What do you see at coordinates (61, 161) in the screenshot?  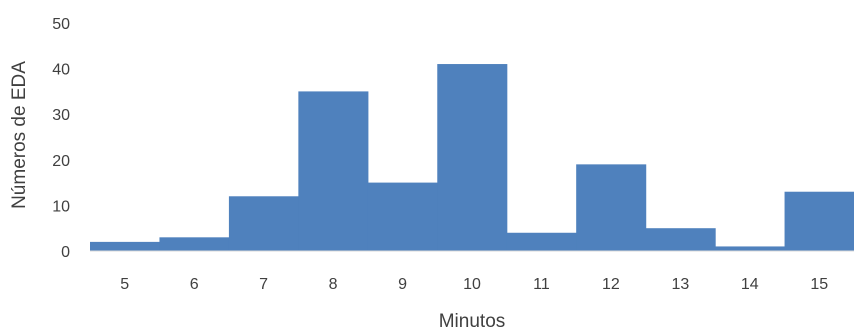 I see `y-tick-label: 20` at bounding box center [61, 161].